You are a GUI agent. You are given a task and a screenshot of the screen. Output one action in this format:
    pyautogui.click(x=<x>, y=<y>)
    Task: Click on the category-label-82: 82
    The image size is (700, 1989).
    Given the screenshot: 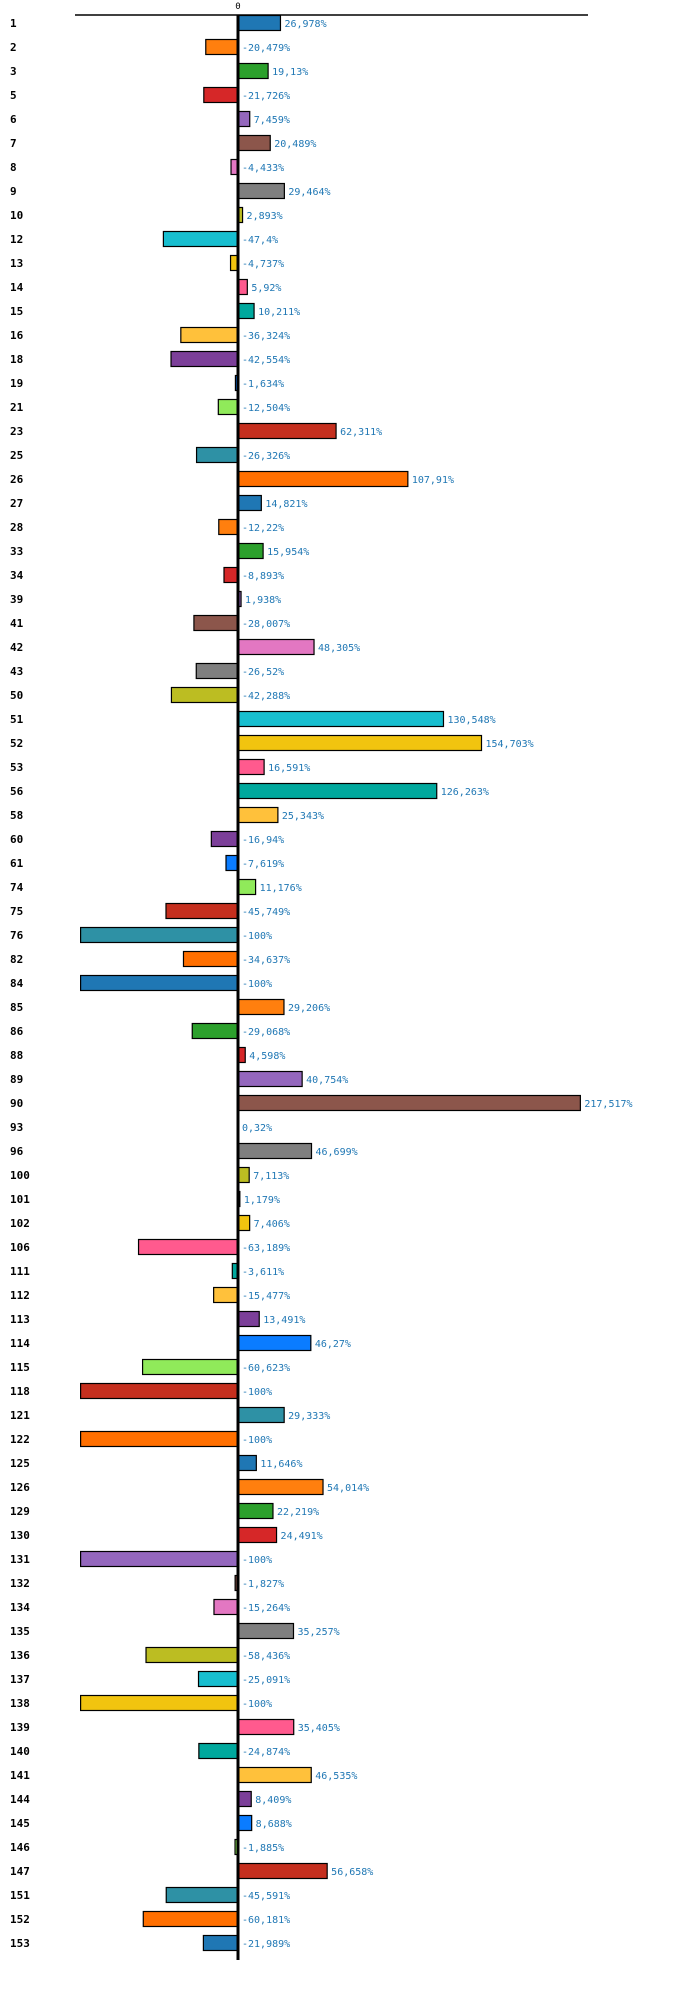 What is the action you would take?
    pyautogui.click(x=16, y=959)
    